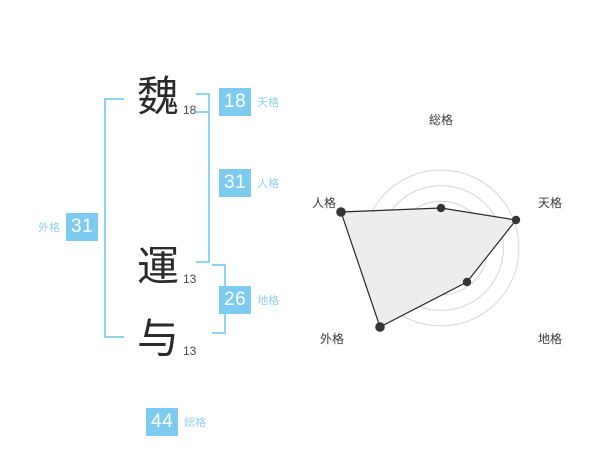 The width and height of the screenshot is (600, 470). Describe the element at coordinates (380, 327) in the screenshot. I see `data-point-gaikaku` at that location.